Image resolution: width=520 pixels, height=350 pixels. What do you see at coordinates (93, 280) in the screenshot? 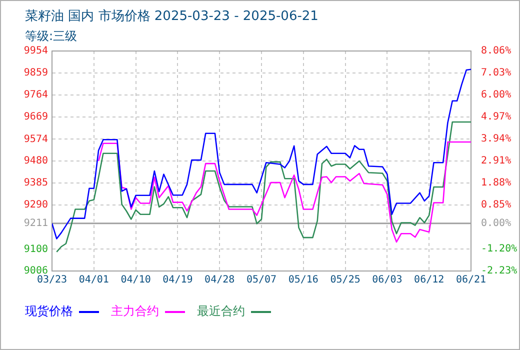
I see `x-tick-label: 04/01` at bounding box center [93, 280].